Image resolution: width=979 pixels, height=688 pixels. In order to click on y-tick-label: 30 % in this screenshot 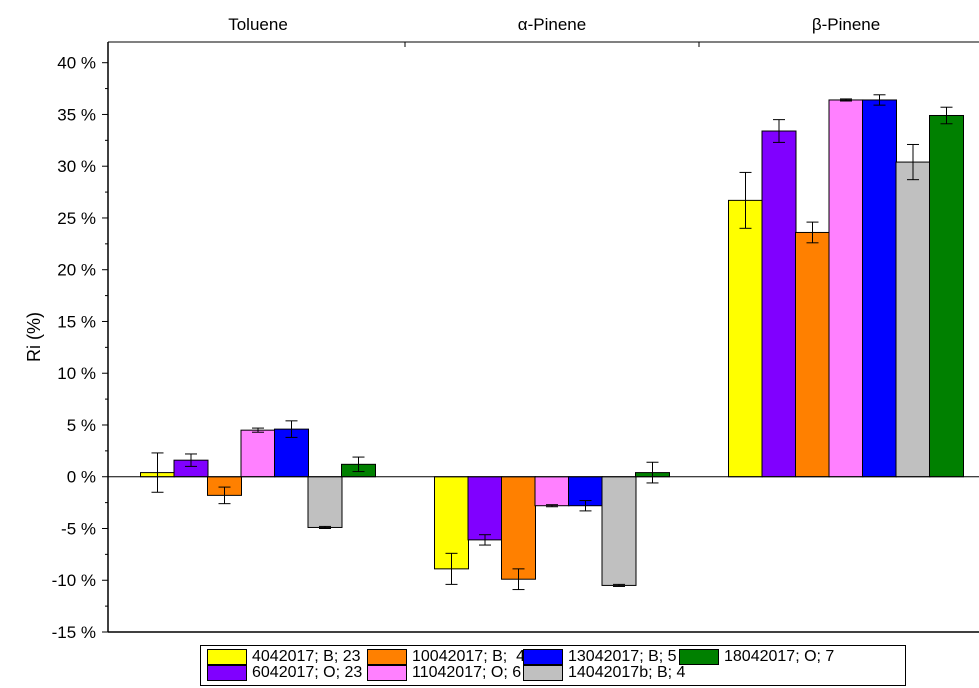, I will do `click(76, 166)`.